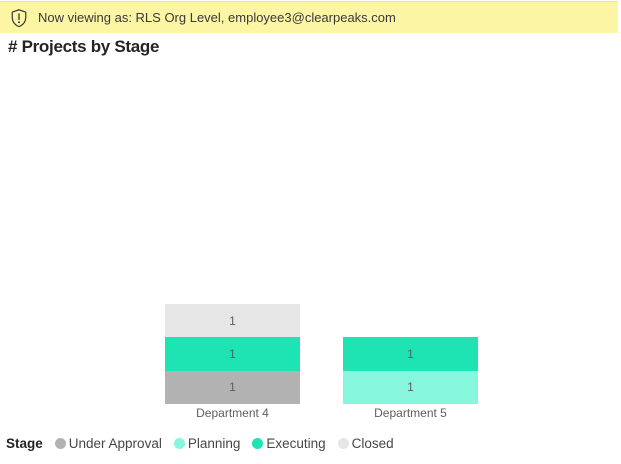 The height and width of the screenshot is (464, 621). What do you see at coordinates (258, 443) in the screenshot?
I see `legend-dot-executing` at bounding box center [258, 443].